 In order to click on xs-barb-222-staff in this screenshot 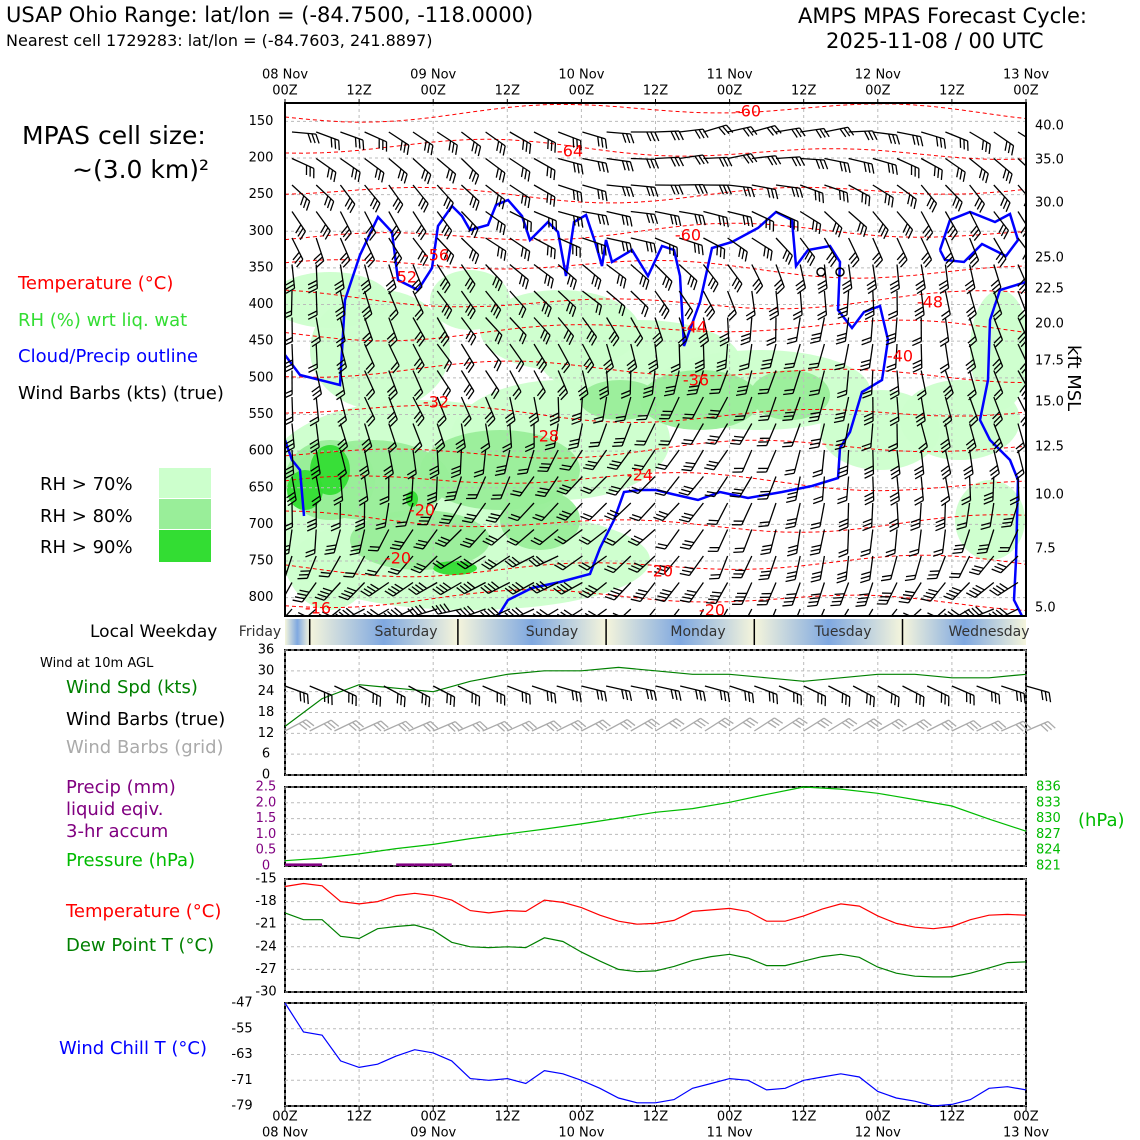, I will do `click(419, 328)`.